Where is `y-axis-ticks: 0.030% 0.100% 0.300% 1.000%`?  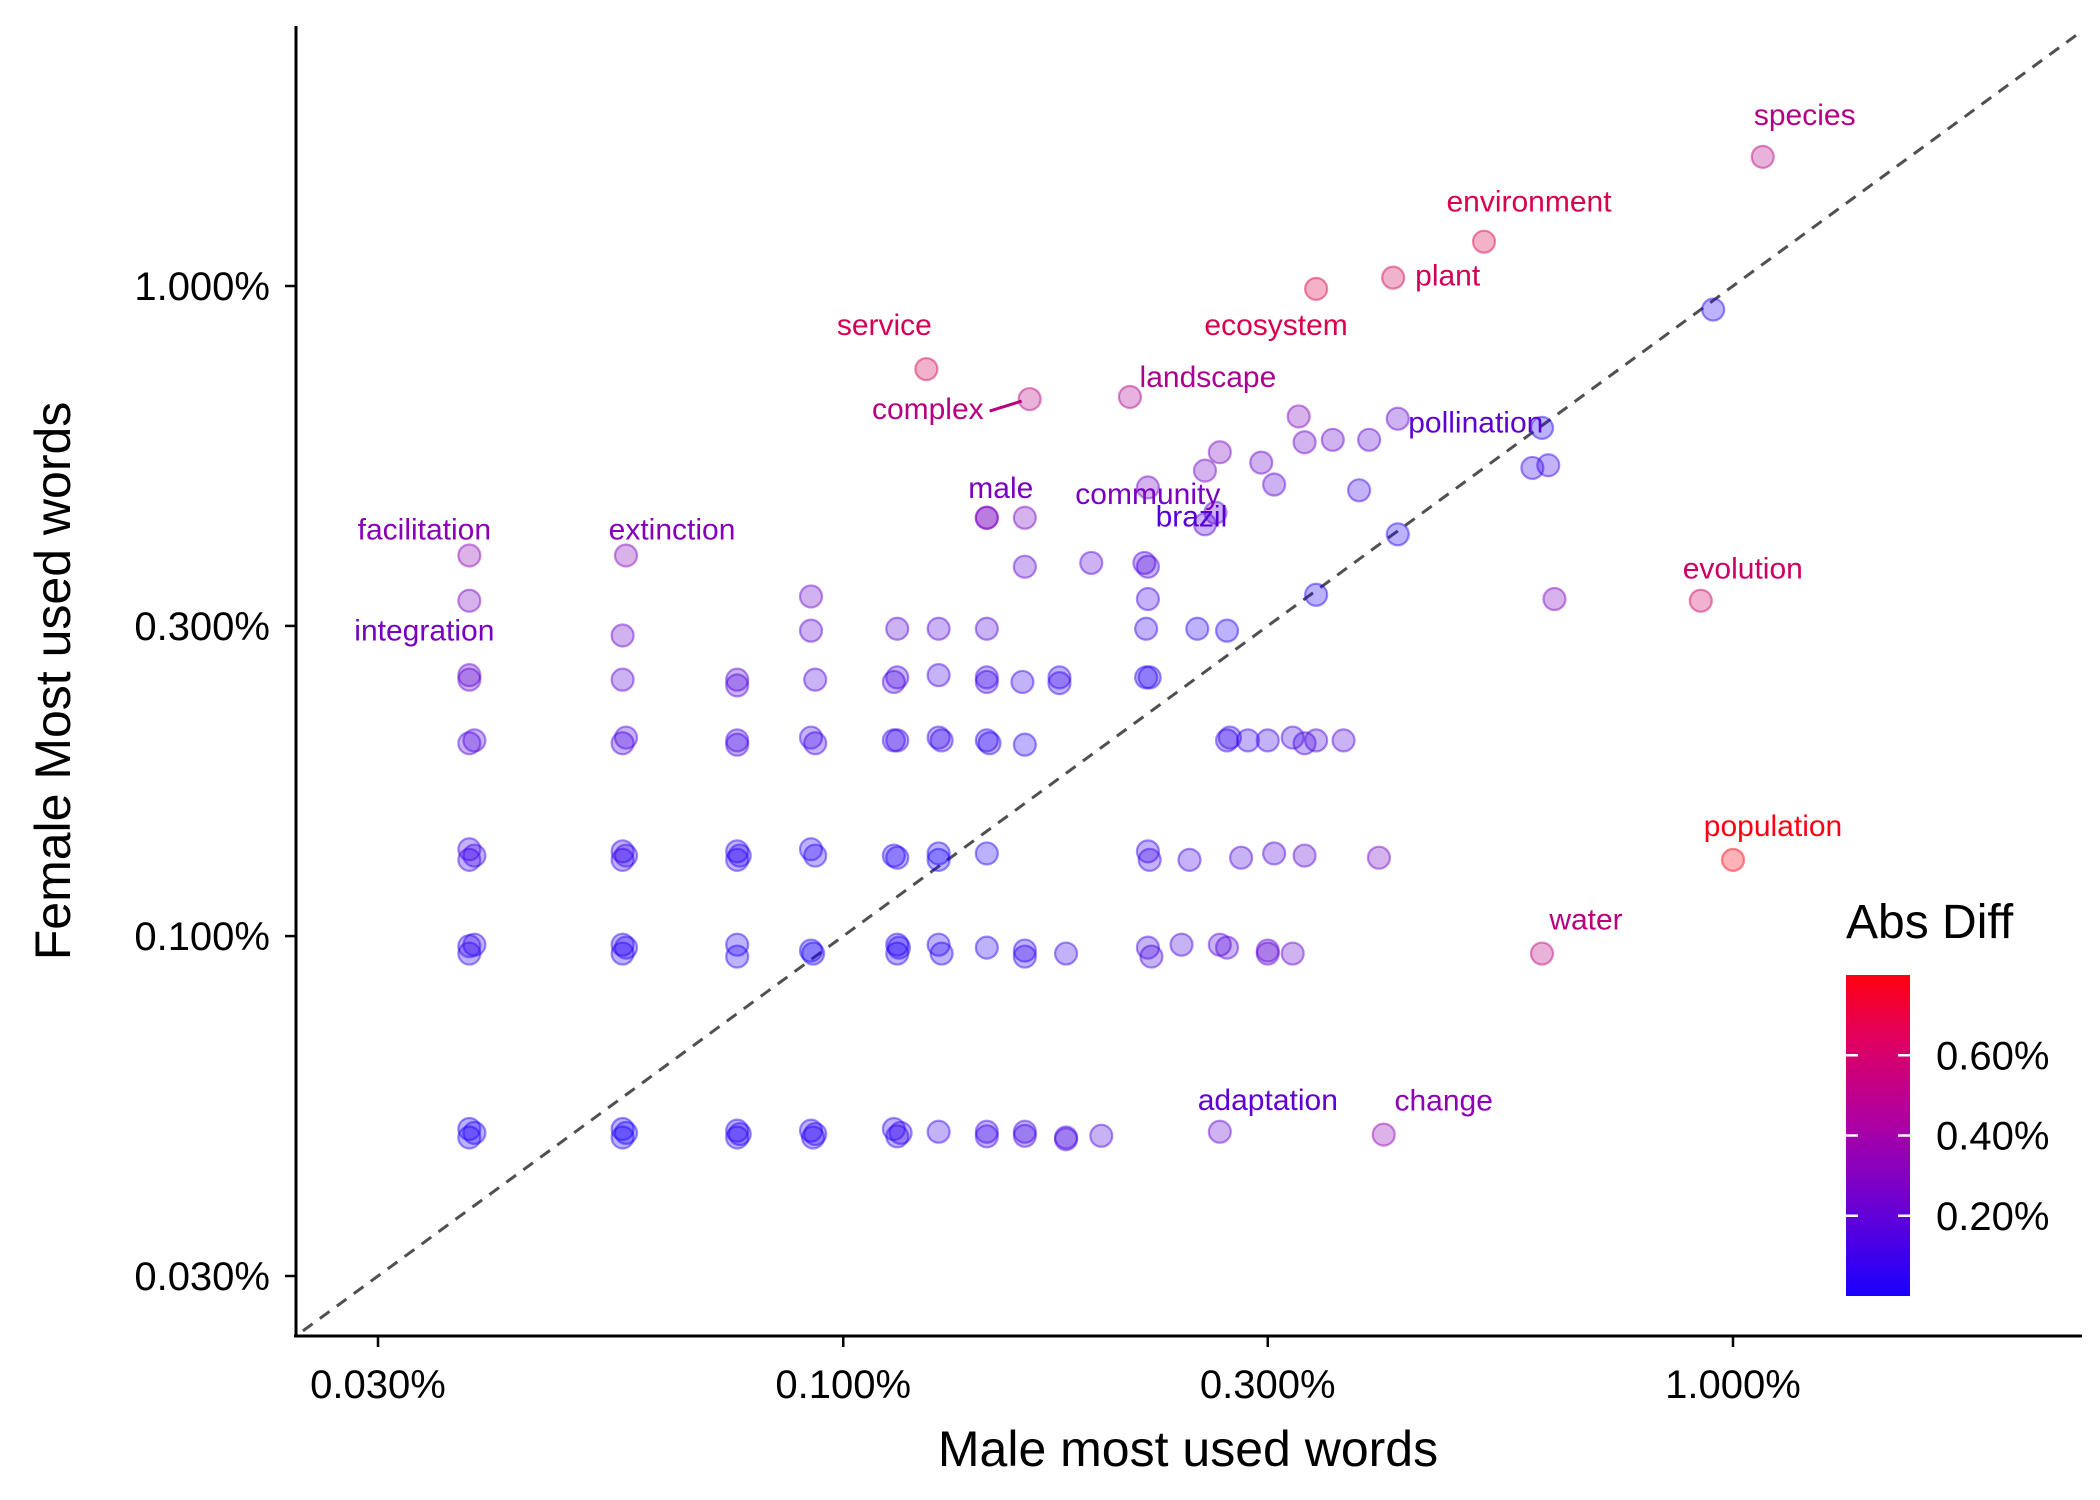 y-axis-ticks: 0.030% 0.100% 0.300% 1.000% is located at coordinates (215, 782).